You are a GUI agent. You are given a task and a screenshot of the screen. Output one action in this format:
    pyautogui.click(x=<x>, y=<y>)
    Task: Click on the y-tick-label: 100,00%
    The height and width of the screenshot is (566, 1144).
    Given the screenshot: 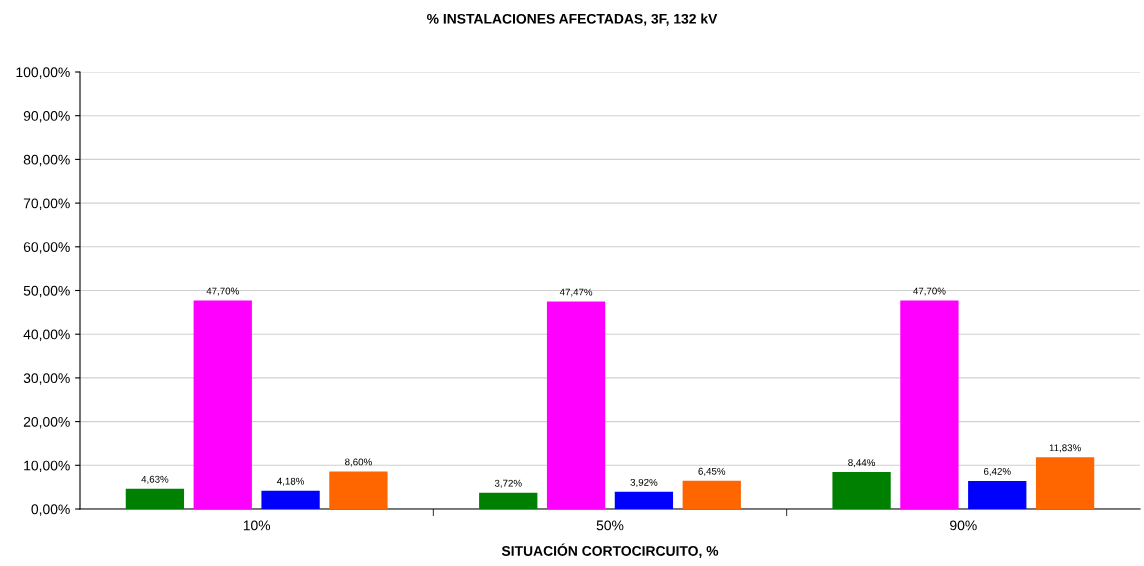 What is the action you would take?
    pyautogui.click(x=43, y=73)
    